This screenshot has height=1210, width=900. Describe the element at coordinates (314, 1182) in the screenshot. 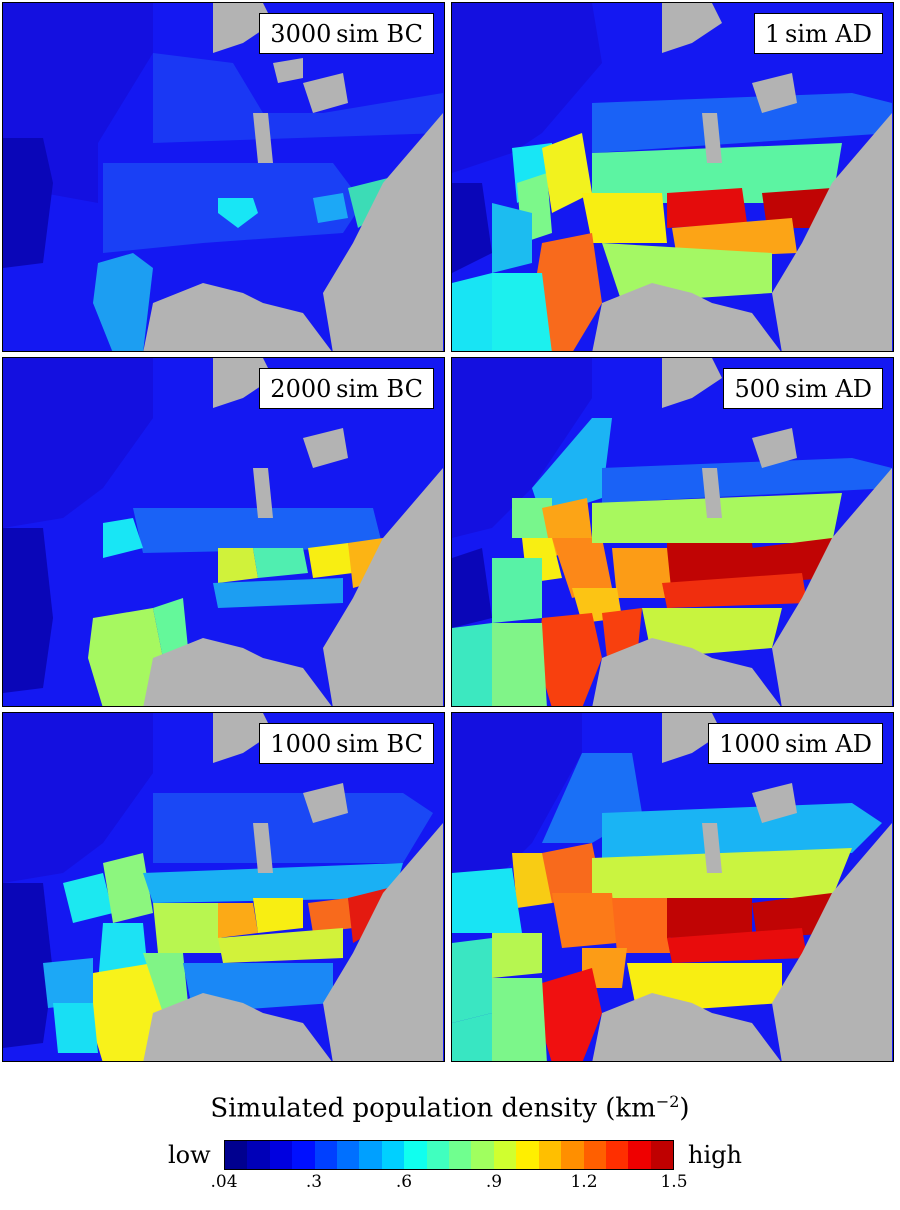

I see `colorbar-tick-label: .3` at that location.